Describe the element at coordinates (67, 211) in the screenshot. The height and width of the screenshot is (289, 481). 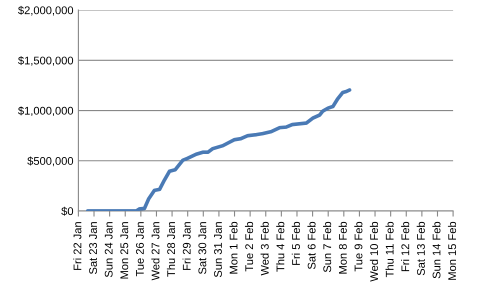
I see `y-tick-label: $0` at that location.